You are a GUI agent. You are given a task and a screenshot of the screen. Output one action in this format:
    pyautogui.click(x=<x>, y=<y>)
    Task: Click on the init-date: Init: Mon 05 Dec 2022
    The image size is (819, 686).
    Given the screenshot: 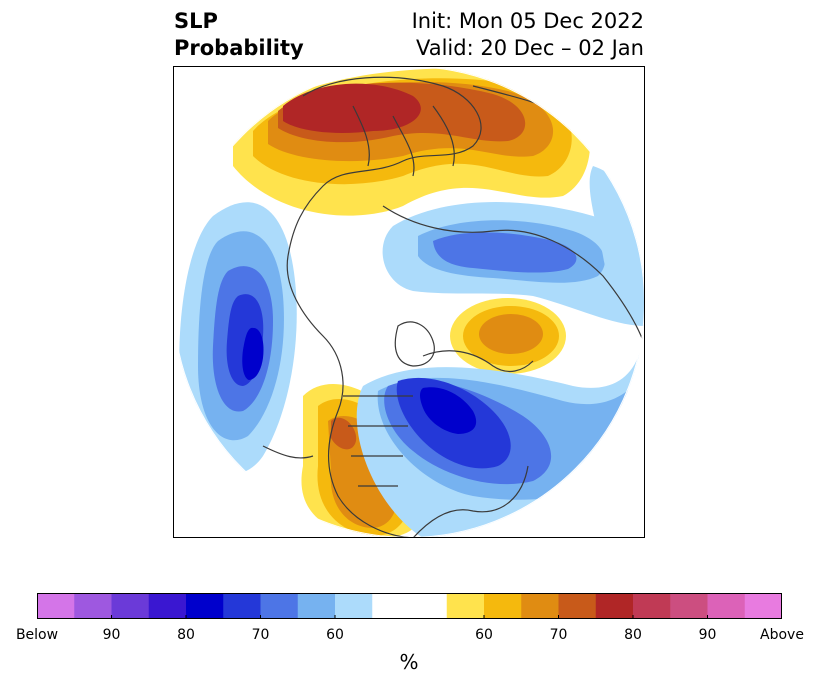 What is the action you would take?
    pyautogui.click(x=527, y=21)
    